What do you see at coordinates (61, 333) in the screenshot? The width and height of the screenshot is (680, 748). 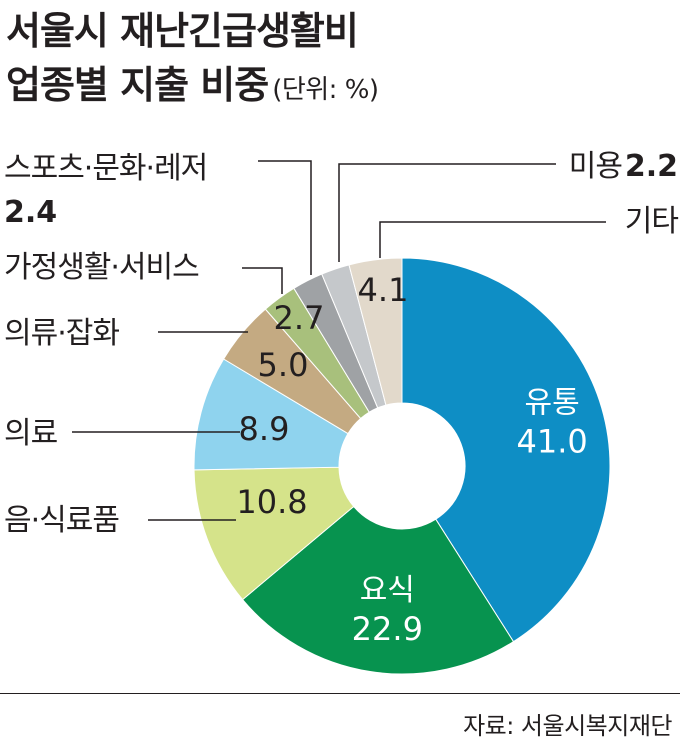 I see `category-label-5: 의류·잡화` at bounding box center [61, 333].